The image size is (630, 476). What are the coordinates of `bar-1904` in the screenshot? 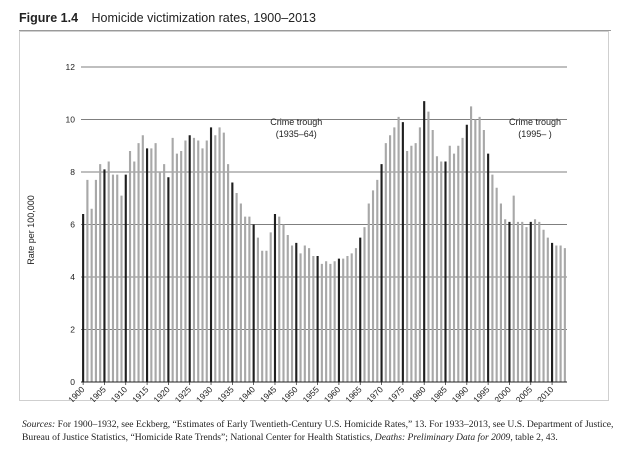 It's located at (100, 273).